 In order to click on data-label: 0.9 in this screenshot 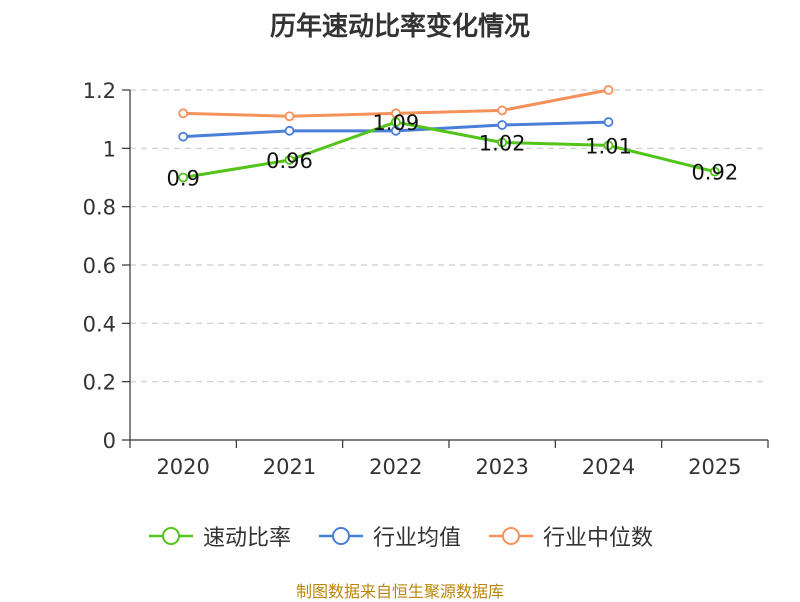, I will do `click(182, 179)`.